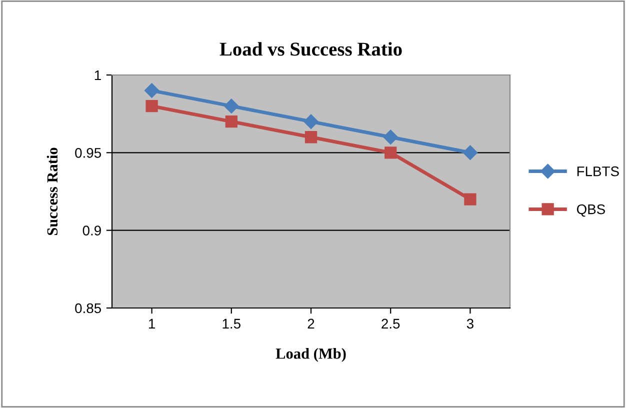  Describe the element at coordinates (311, 49) in the screenshot. I see `chart-title: Load vs Success Ratio` at that location.